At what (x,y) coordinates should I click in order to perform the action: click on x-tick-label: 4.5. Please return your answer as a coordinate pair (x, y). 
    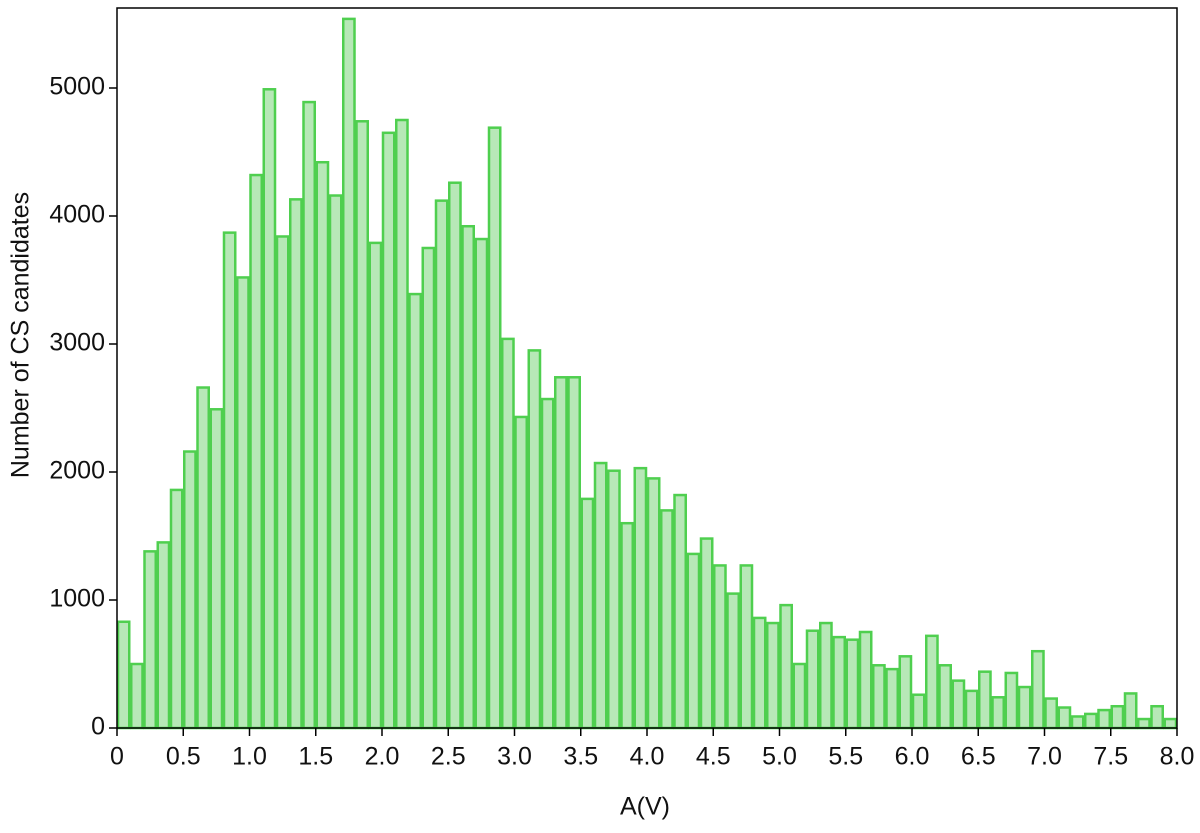
    Looking at the image, I should click on (713, 757).